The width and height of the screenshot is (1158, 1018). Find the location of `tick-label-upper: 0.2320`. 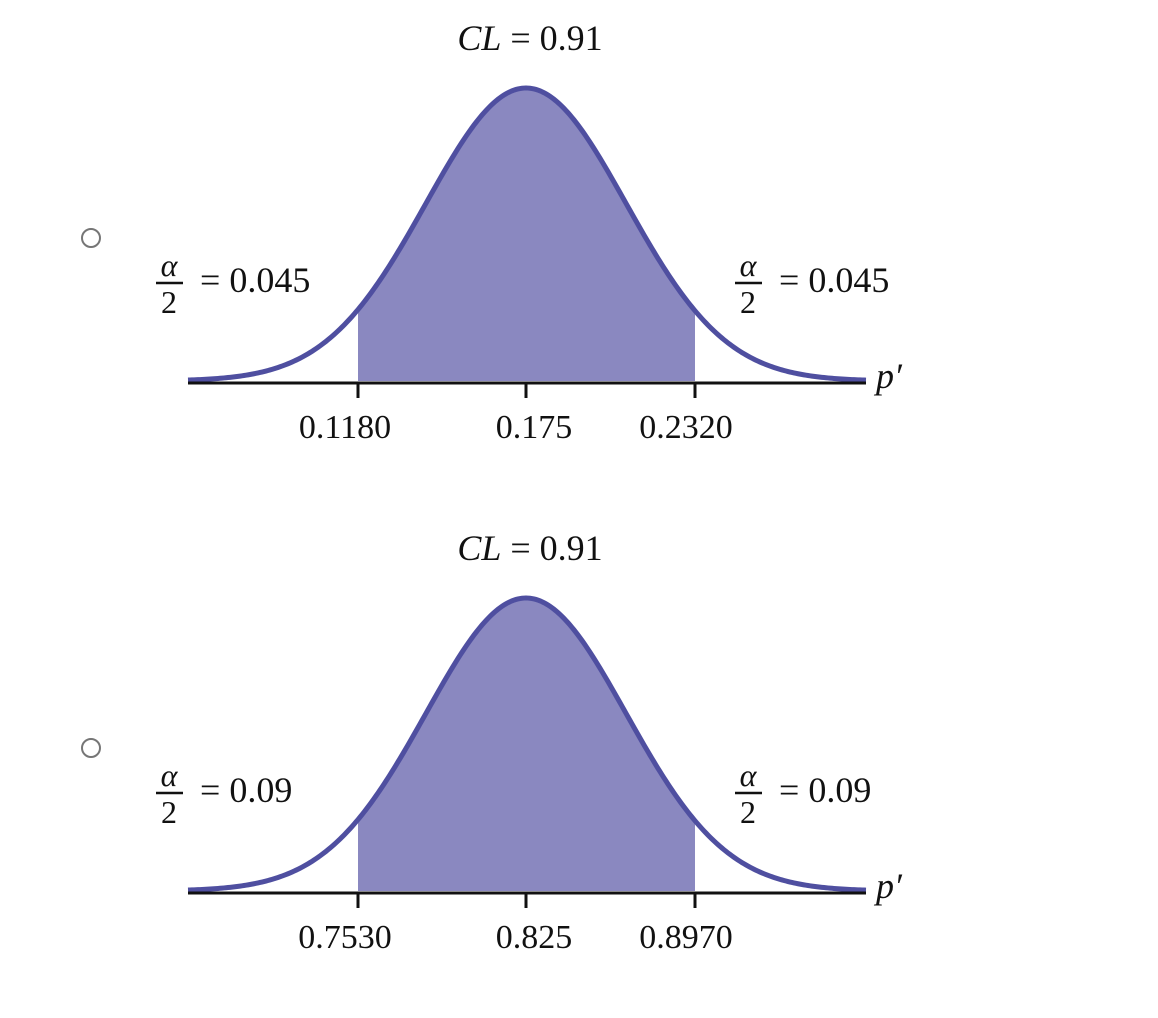

tick-label-upper: 0.2320 is located at coordinates (686, 427).